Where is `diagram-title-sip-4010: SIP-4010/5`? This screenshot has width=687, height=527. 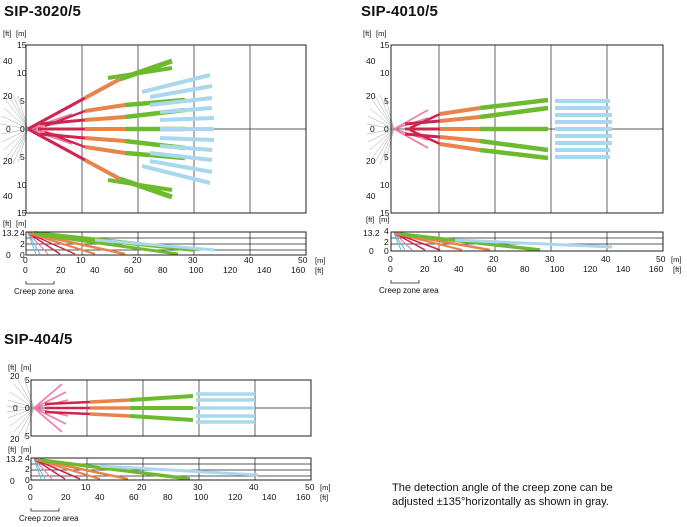
diagram-title-sip-4010: SIP-4010/5 is located at coordinates (400, 11).